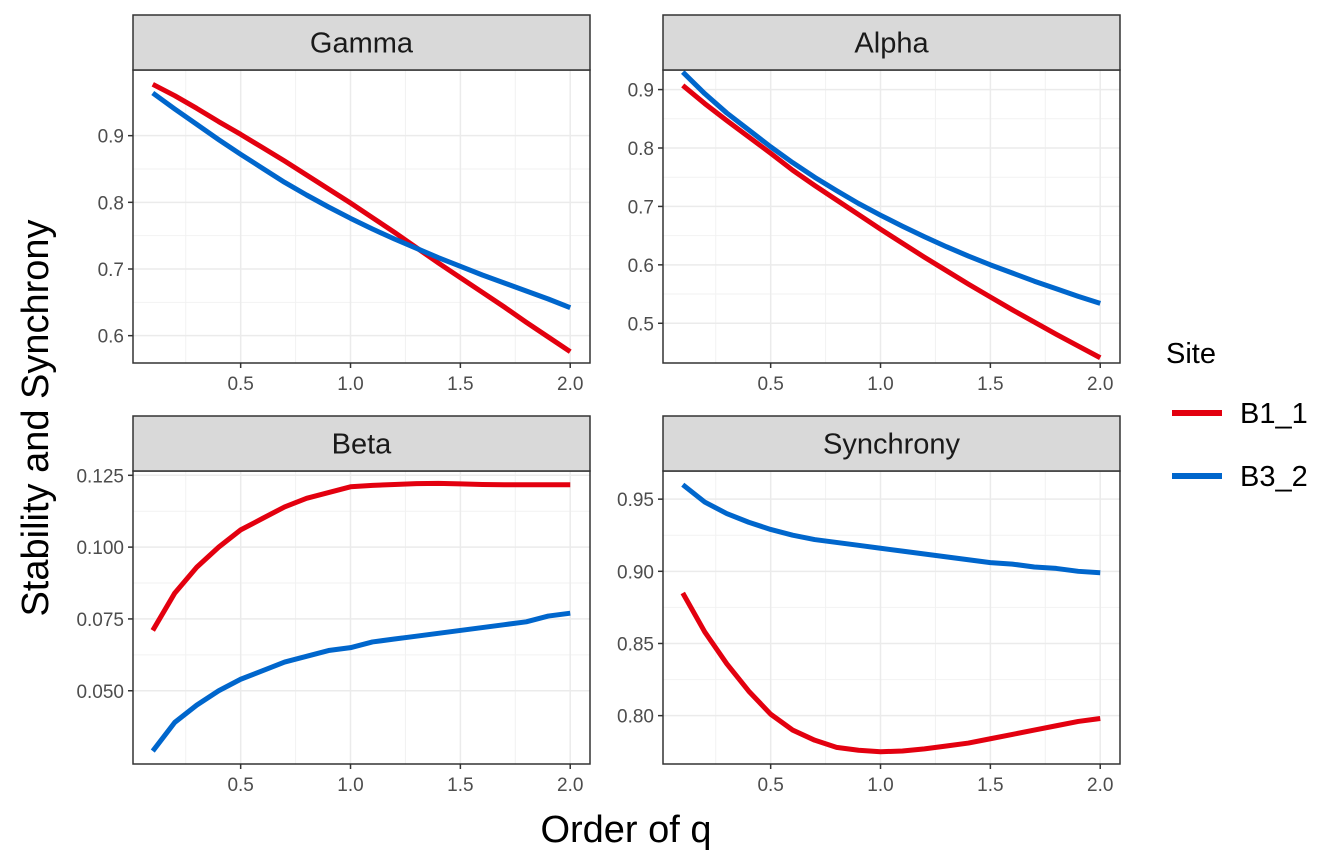  What do you see at coordinates (100, 620) in the screenshot?
I see `y-tick-label: 0.075` at bounding box center [100, 620].